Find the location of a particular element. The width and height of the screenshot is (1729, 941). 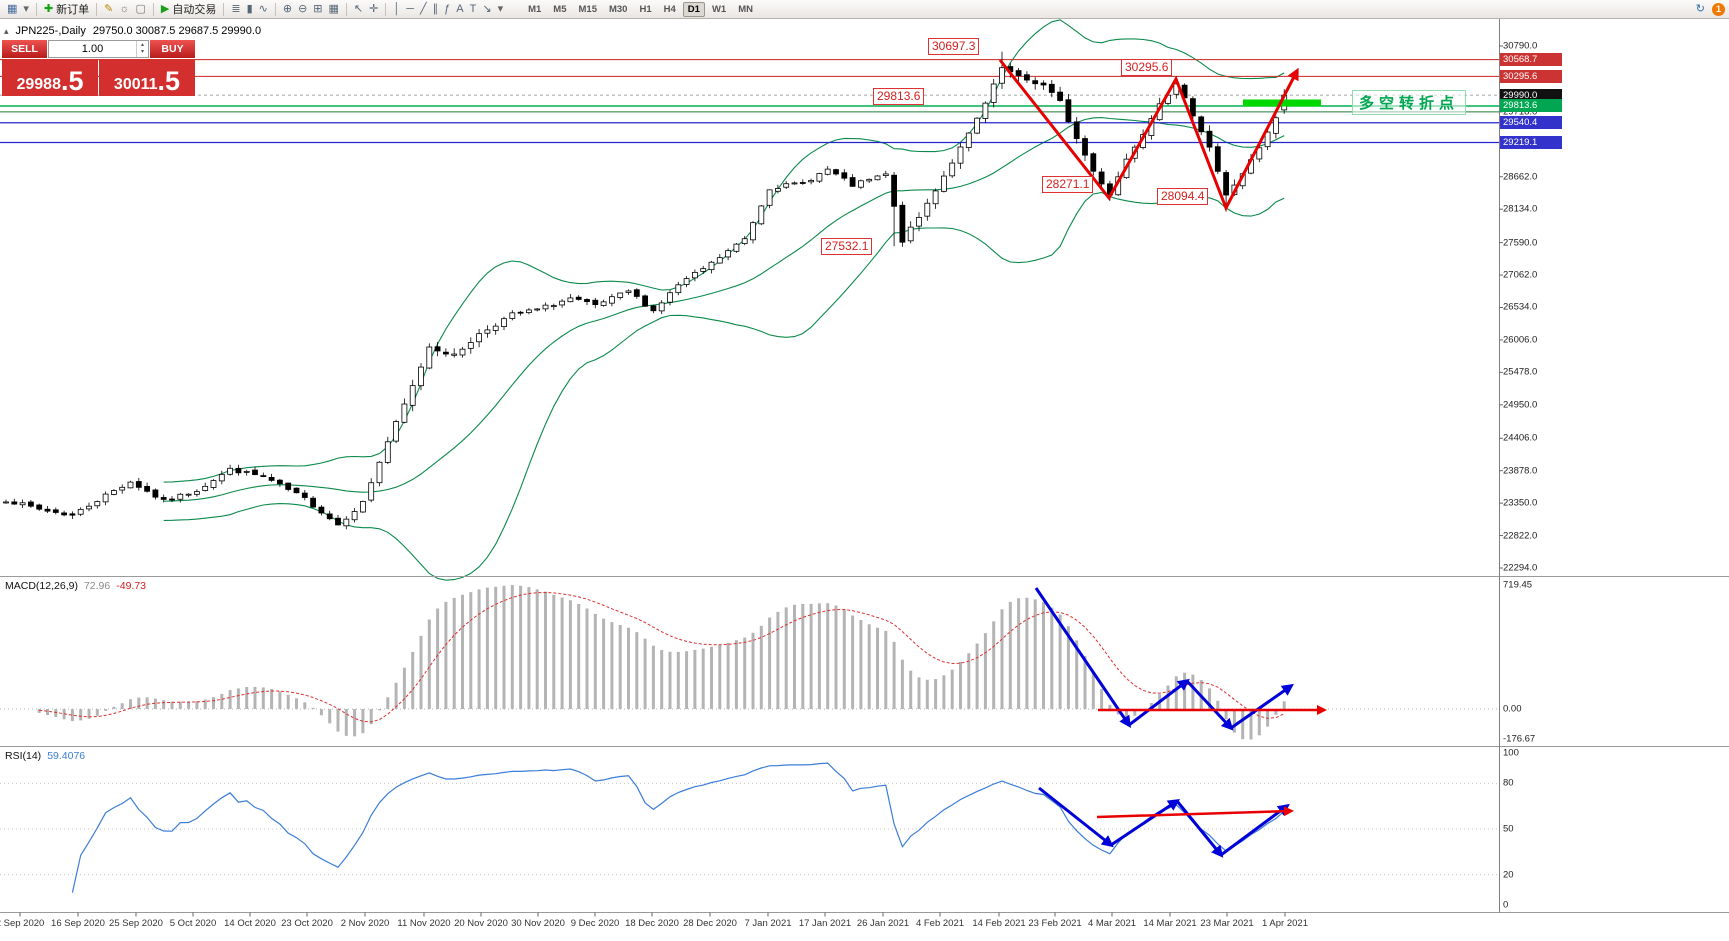

line-chart-button: ∿ is located at coordinates (263, 9).